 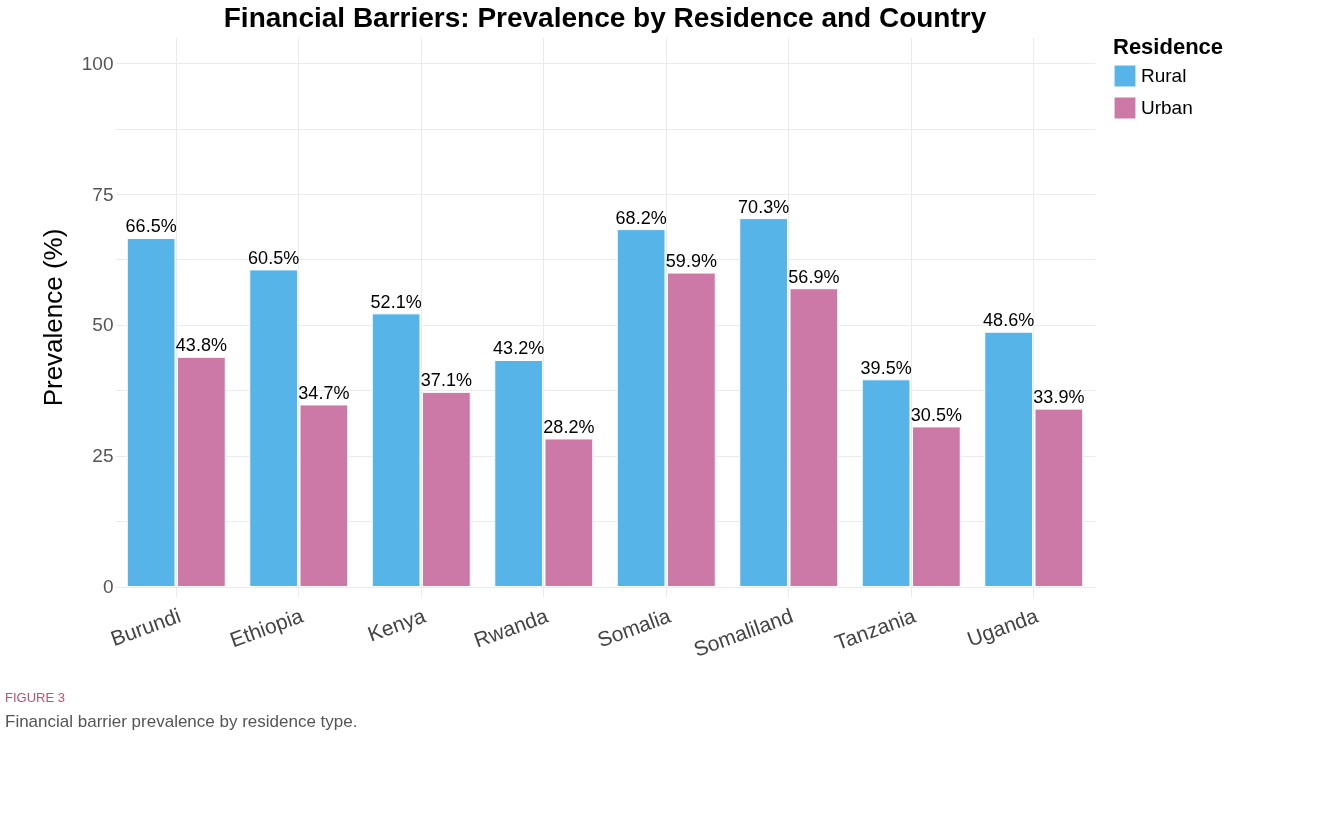 What do you see at coordinates (1168, 46) in the screenshot?
I see `legend-title: Residence` at bounding box center [1168, 46].